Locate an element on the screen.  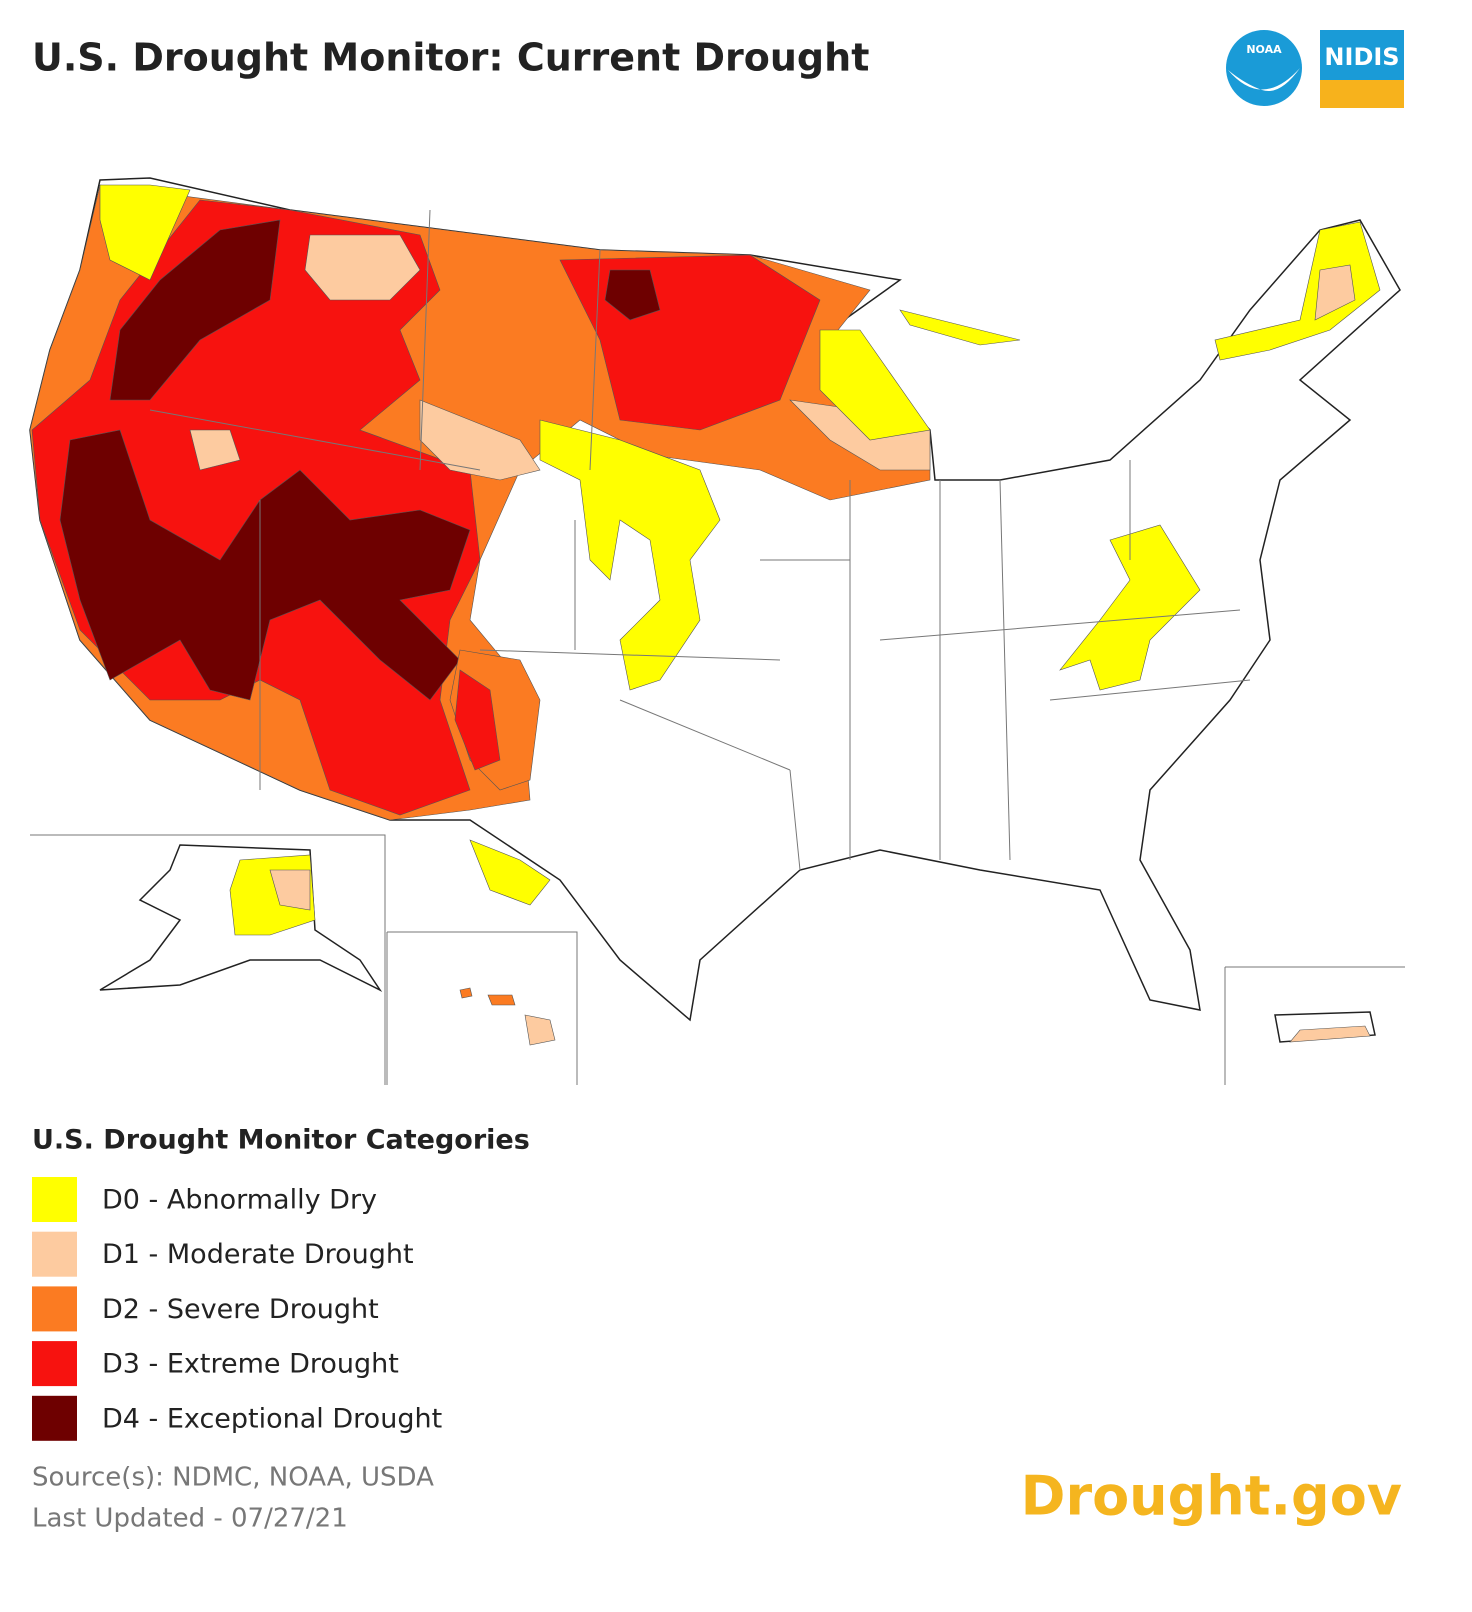
nidis-text: NIDIS is located at coordinates (1361, 57).